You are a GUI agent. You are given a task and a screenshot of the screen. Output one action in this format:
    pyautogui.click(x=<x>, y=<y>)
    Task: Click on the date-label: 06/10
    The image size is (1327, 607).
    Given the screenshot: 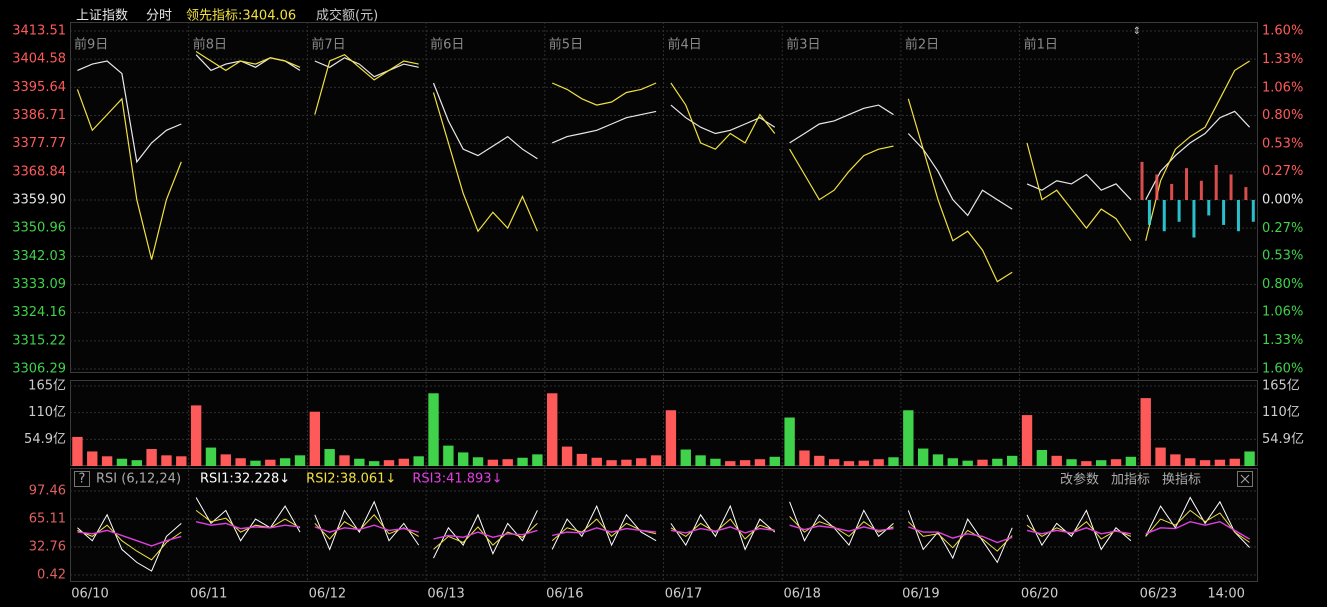 What is the action you would take?
    pyautogui.click(x=89, y=594)
    